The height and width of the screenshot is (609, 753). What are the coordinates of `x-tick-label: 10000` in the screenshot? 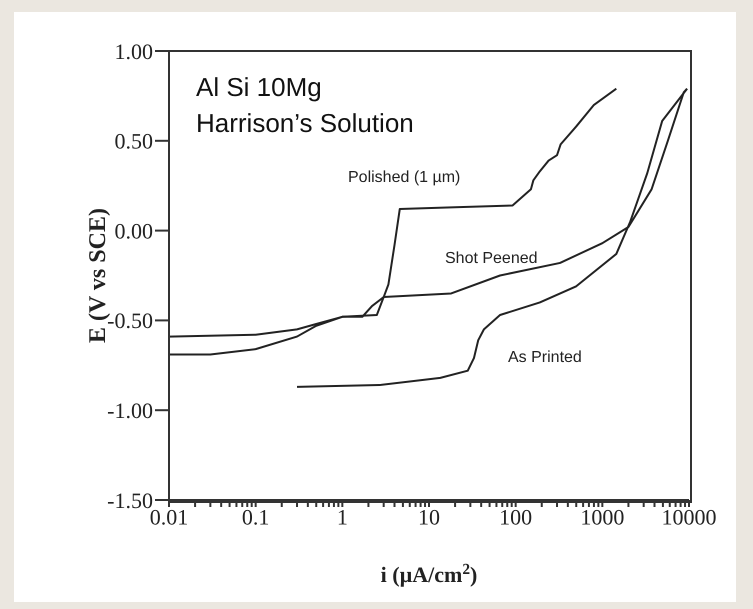 It's located at (689, 517).